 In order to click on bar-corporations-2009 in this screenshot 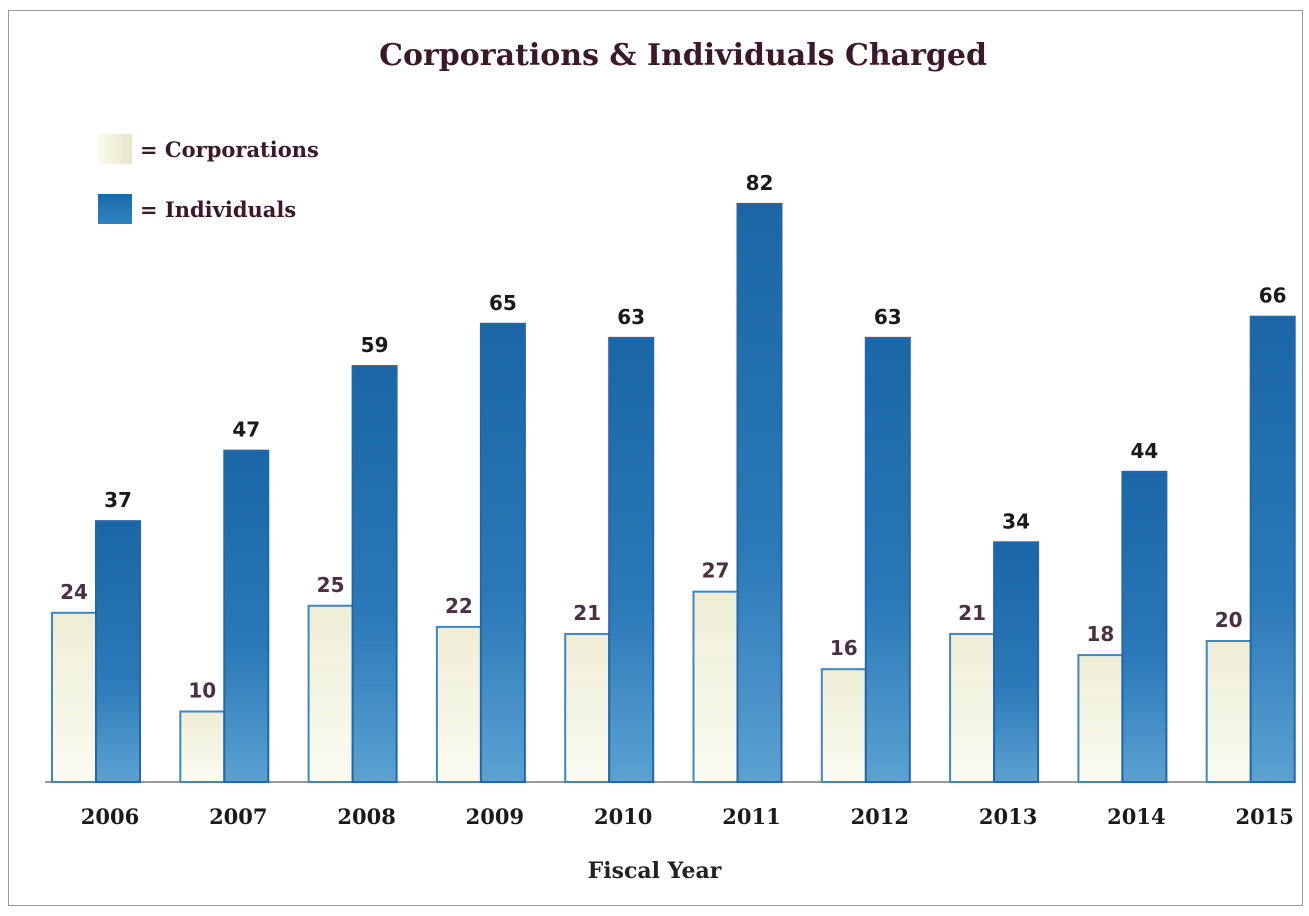, I will do `click(458, 704)`.